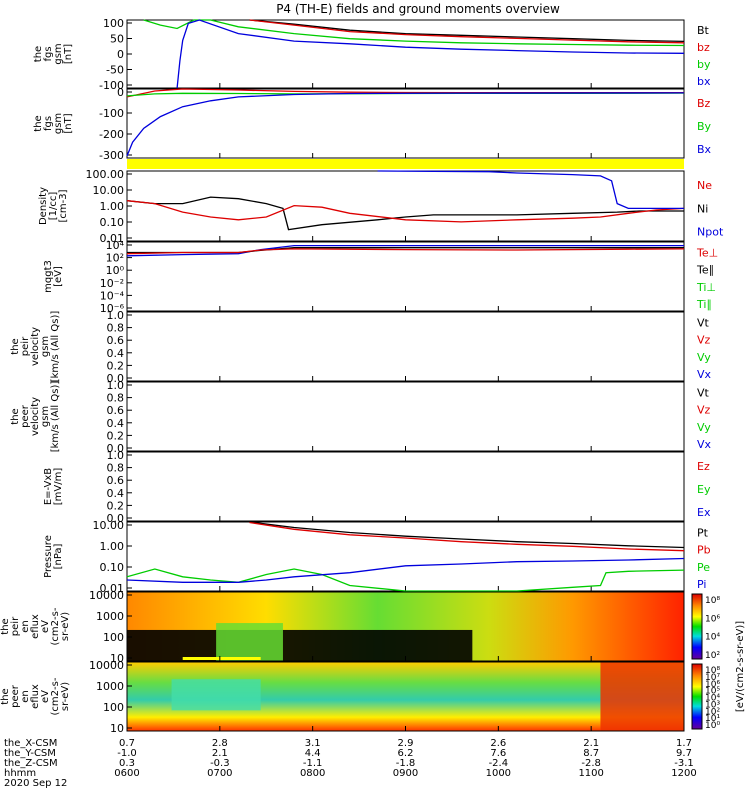  What do you see at coordinates (35, 783) in the screenshot?
I see `date-label: 2020 Sep 12` at bounding box center [35, 783].